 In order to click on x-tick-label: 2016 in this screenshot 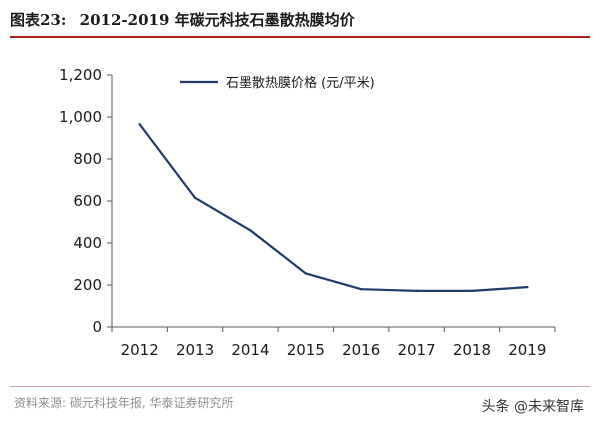, I will do `click(361, 350)`.